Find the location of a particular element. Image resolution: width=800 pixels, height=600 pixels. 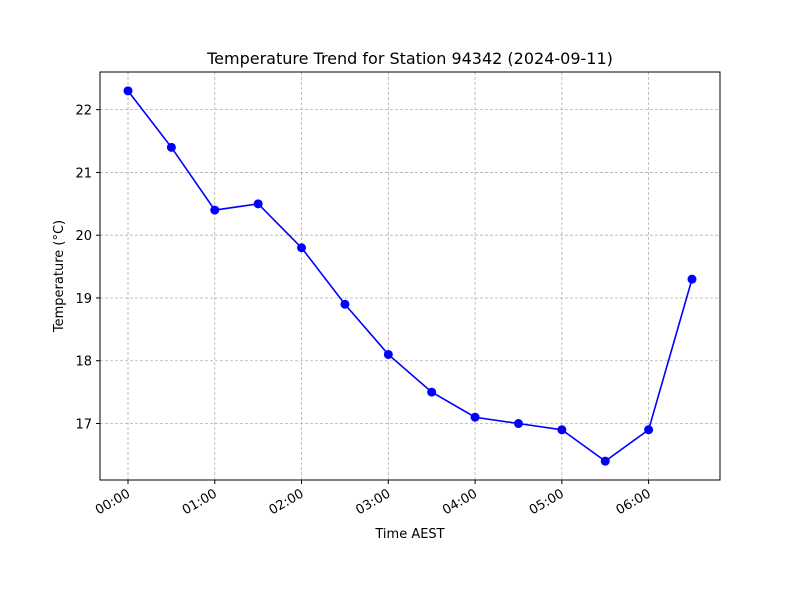

x-tick-label: 01:00 is located at coordinates (200, 502).